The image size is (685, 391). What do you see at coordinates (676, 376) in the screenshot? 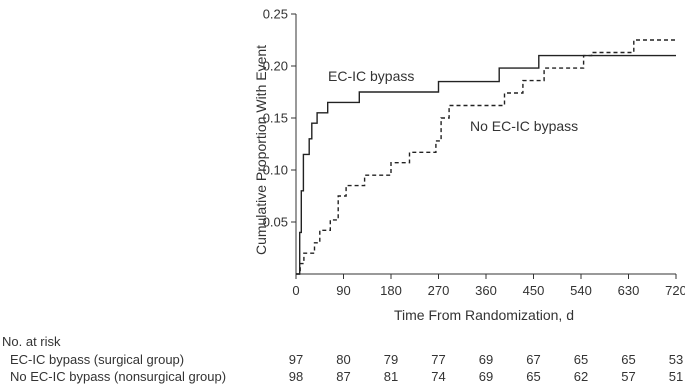
I see `risk-count: 51` at bounding box center [676, 376].